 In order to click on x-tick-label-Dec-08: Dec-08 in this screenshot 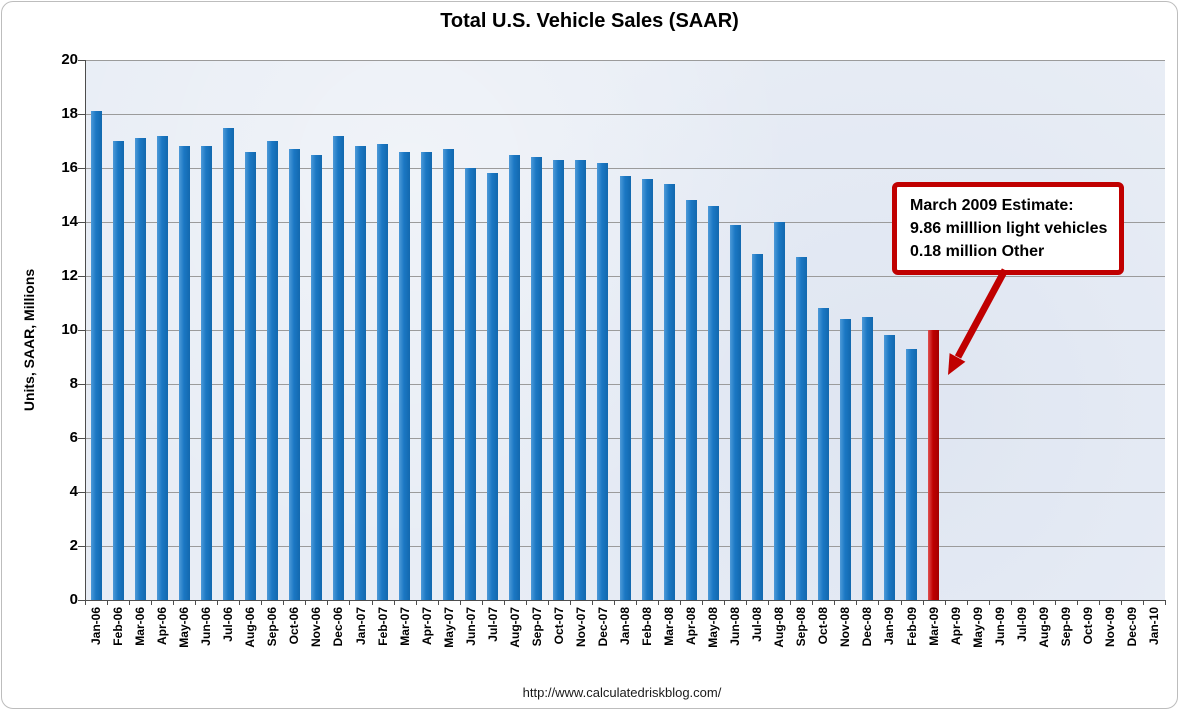, I will do `click(867, 627)`.